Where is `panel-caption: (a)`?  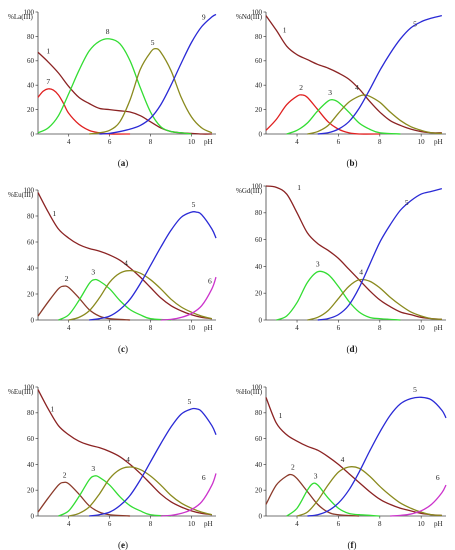
panel-caption: (a) is located at coordinates (123, 163).